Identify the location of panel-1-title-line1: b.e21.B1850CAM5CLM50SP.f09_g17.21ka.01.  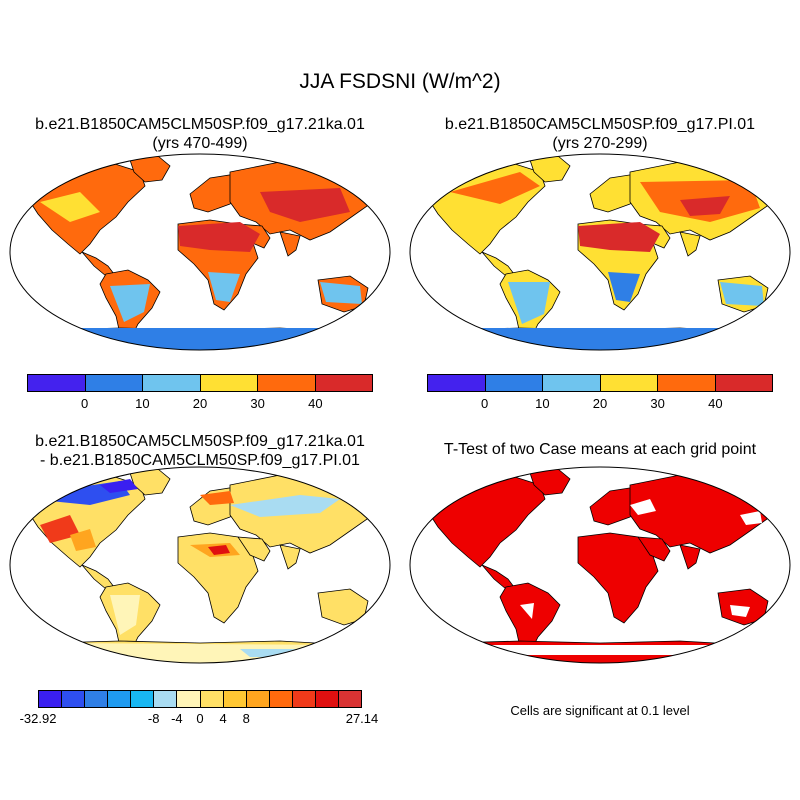
(200, 124).